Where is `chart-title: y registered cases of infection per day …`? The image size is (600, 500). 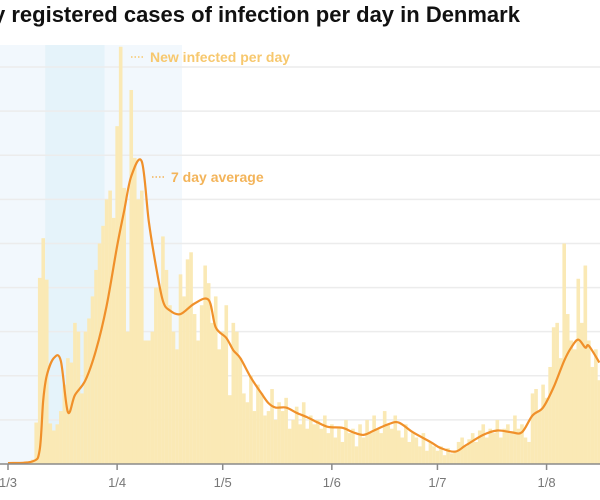
chart-title: y registered cases of infection per day … is located at coordinates (260, 14).